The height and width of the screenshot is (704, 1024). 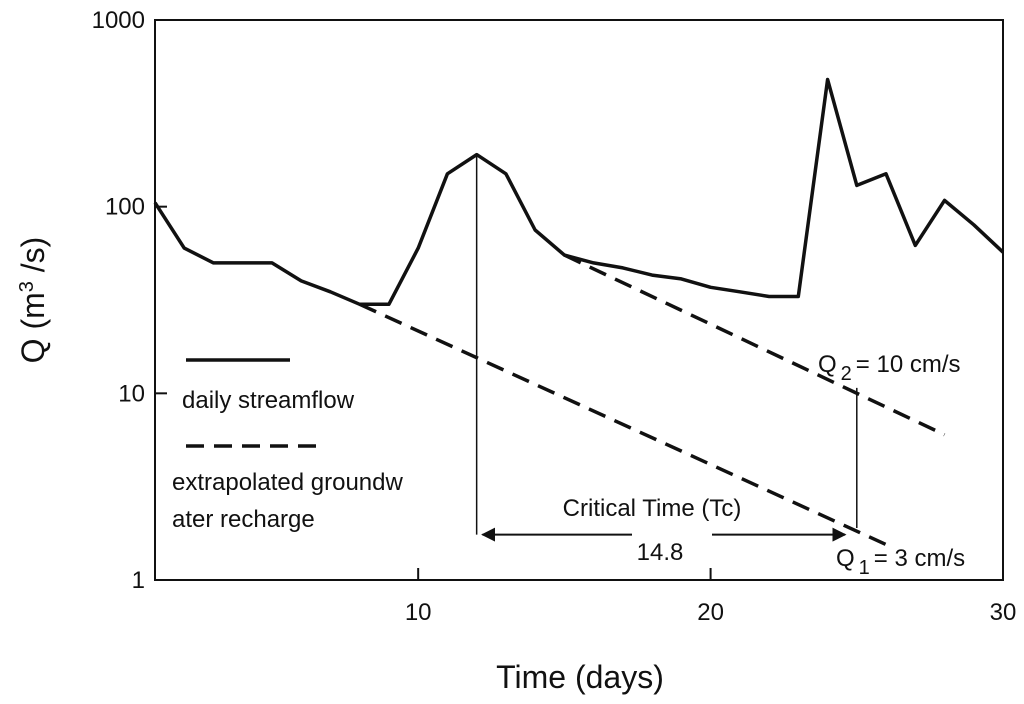 What do you see at coordinates (118, 20) in the screenshot?
I see `y-tick-label: 1000` at bounding box center [118, 20].